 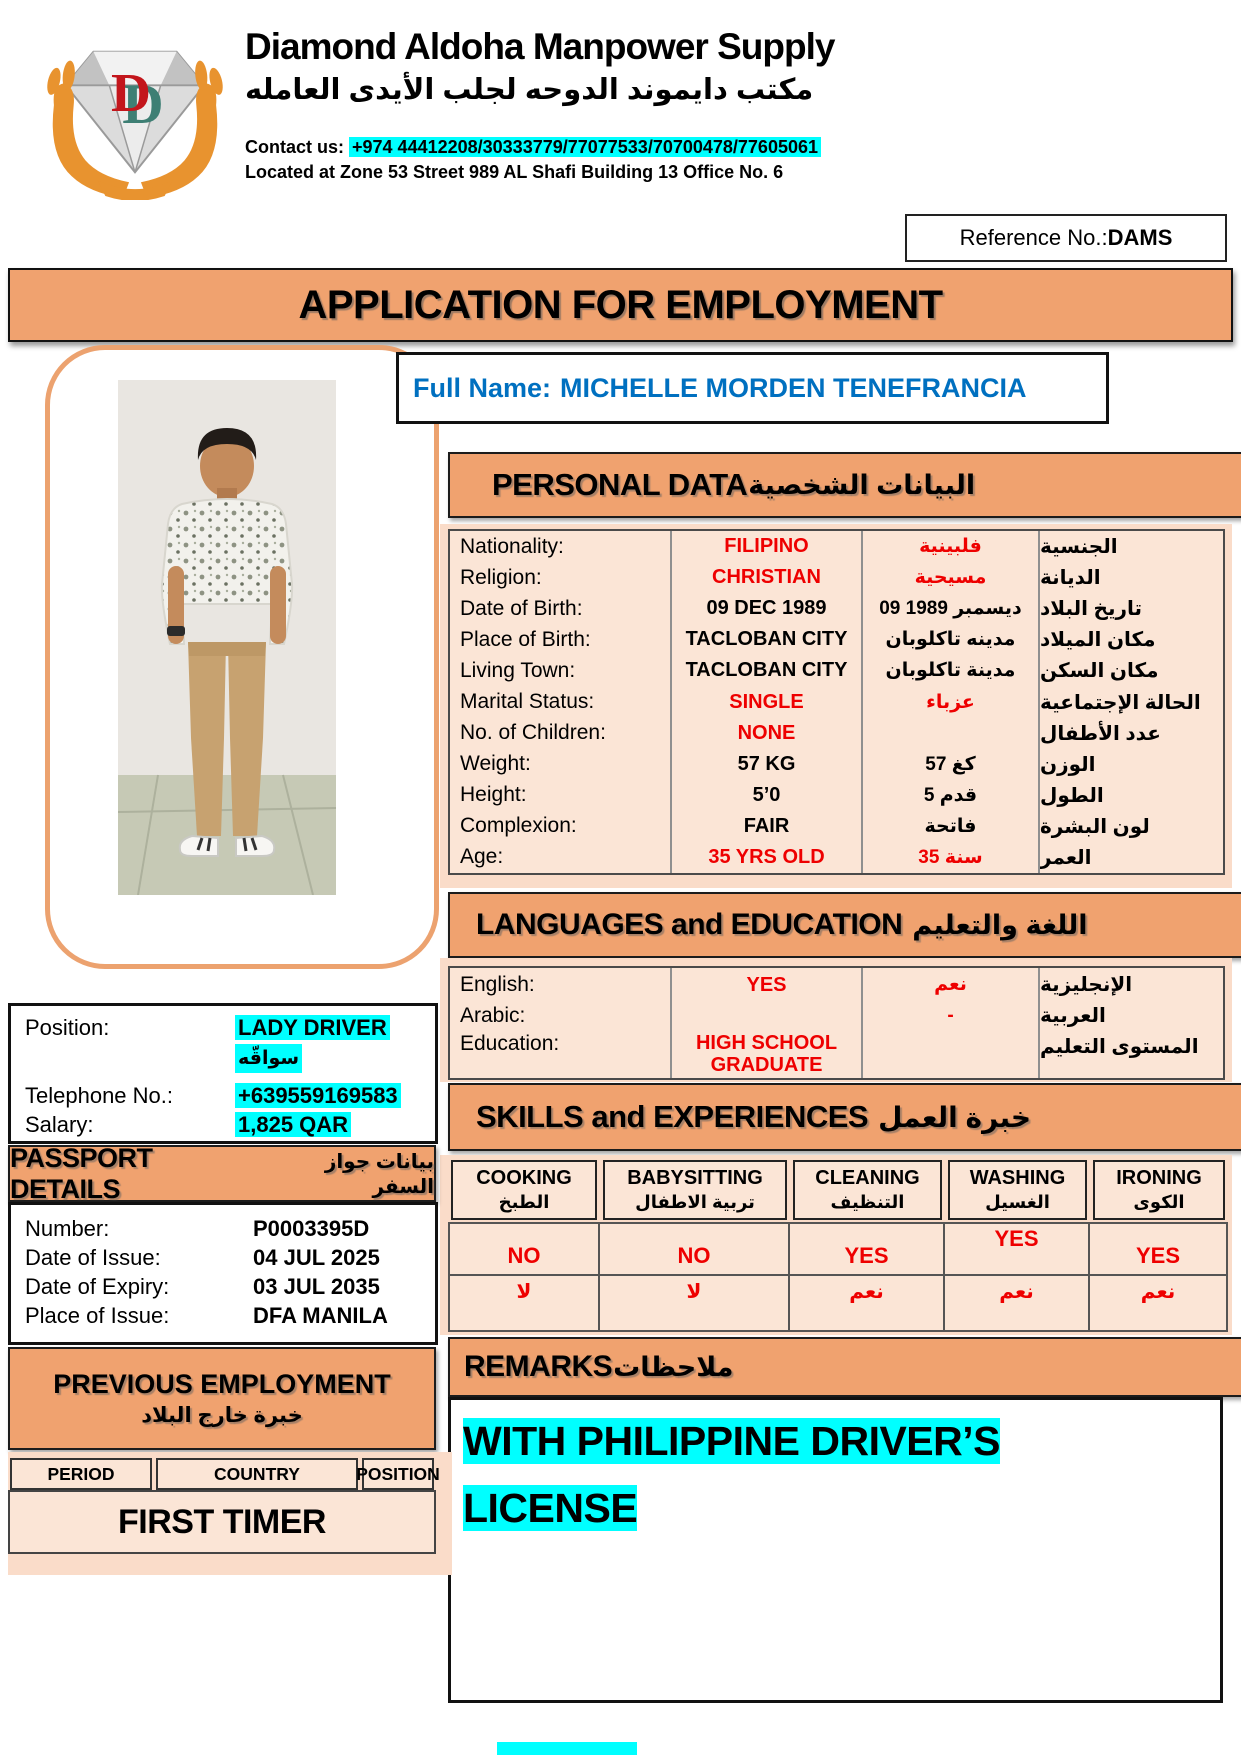 I want to click on section-header-languages-education: LANGUAGES and EDUCATION اللغة والتعليم, so click(x=844, y=925).